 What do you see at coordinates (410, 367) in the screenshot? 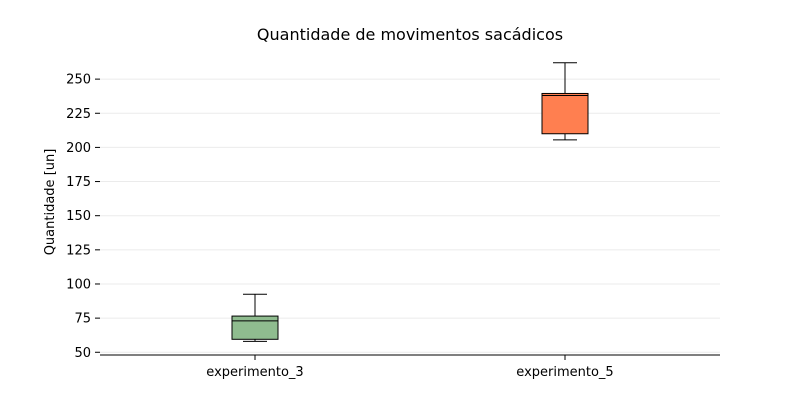
I see `x-axis: experimento_3 experimento_5` at bounding box center [410, 367].